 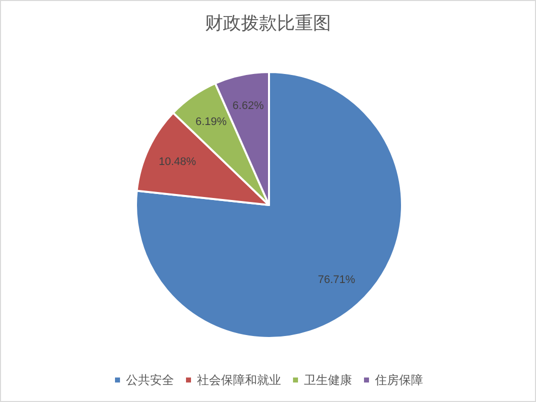 I want to click on legend-label: 公共安全, so click(x=150, y=380).